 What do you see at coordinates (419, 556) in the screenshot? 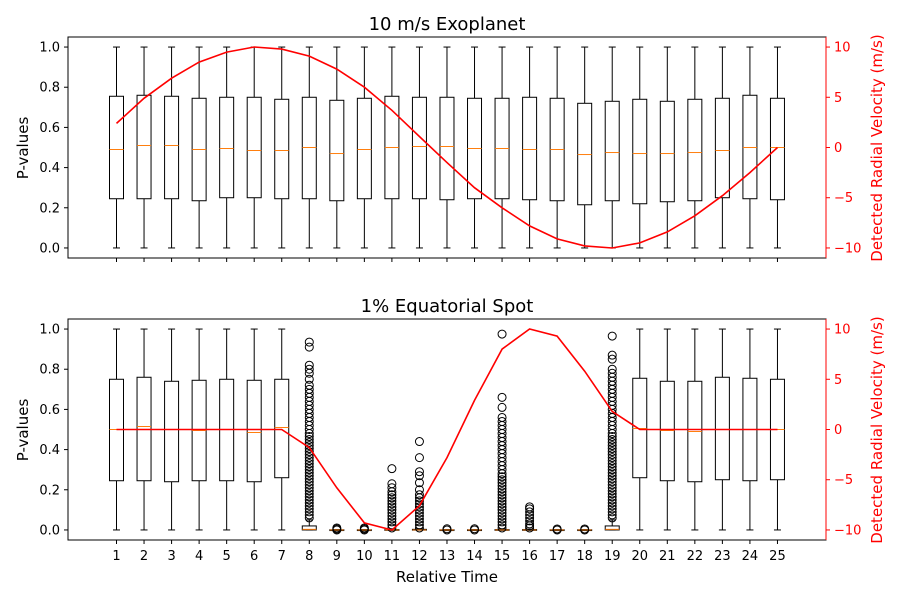
I see `xtick-label: 12` at bounding box center [419, 556].